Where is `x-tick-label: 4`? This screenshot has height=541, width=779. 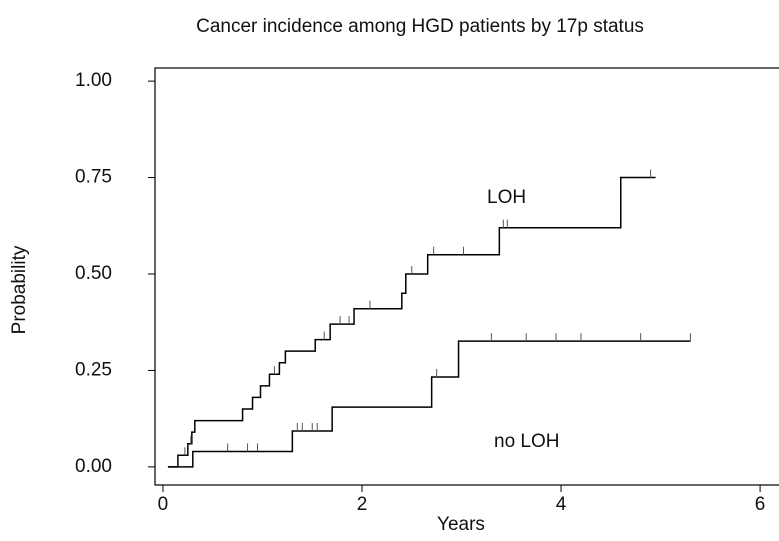
x-tick-label: 4 is located at coordinates (561, 504).